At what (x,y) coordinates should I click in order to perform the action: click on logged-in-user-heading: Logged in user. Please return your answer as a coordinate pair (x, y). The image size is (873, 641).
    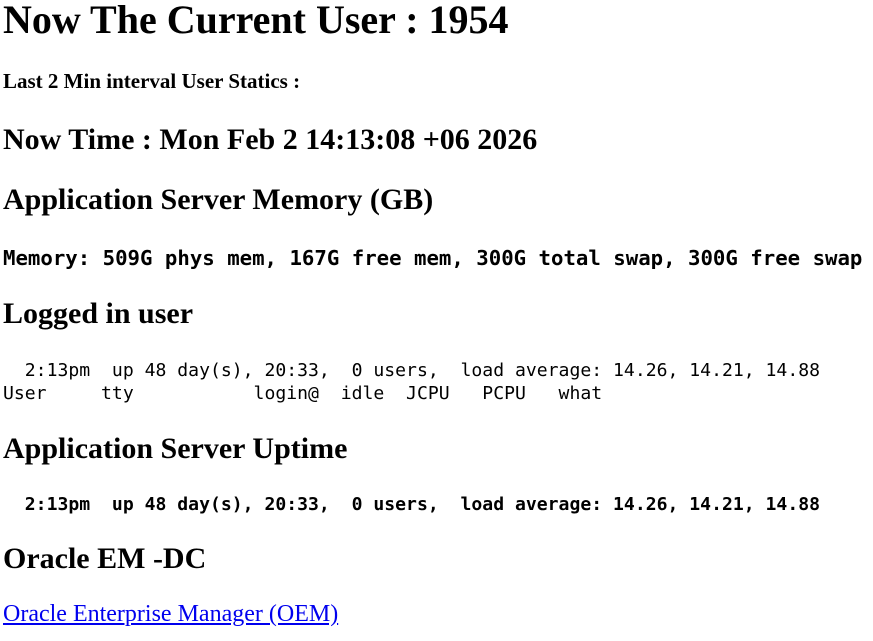
    Looking at the image, I should click on (98, 313).